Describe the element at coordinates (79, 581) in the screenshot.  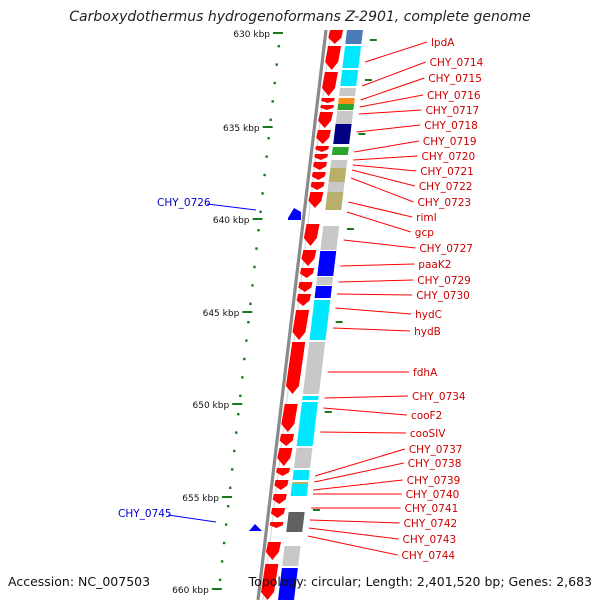
I see `accession-label: Accession: NC_007503` at that location.